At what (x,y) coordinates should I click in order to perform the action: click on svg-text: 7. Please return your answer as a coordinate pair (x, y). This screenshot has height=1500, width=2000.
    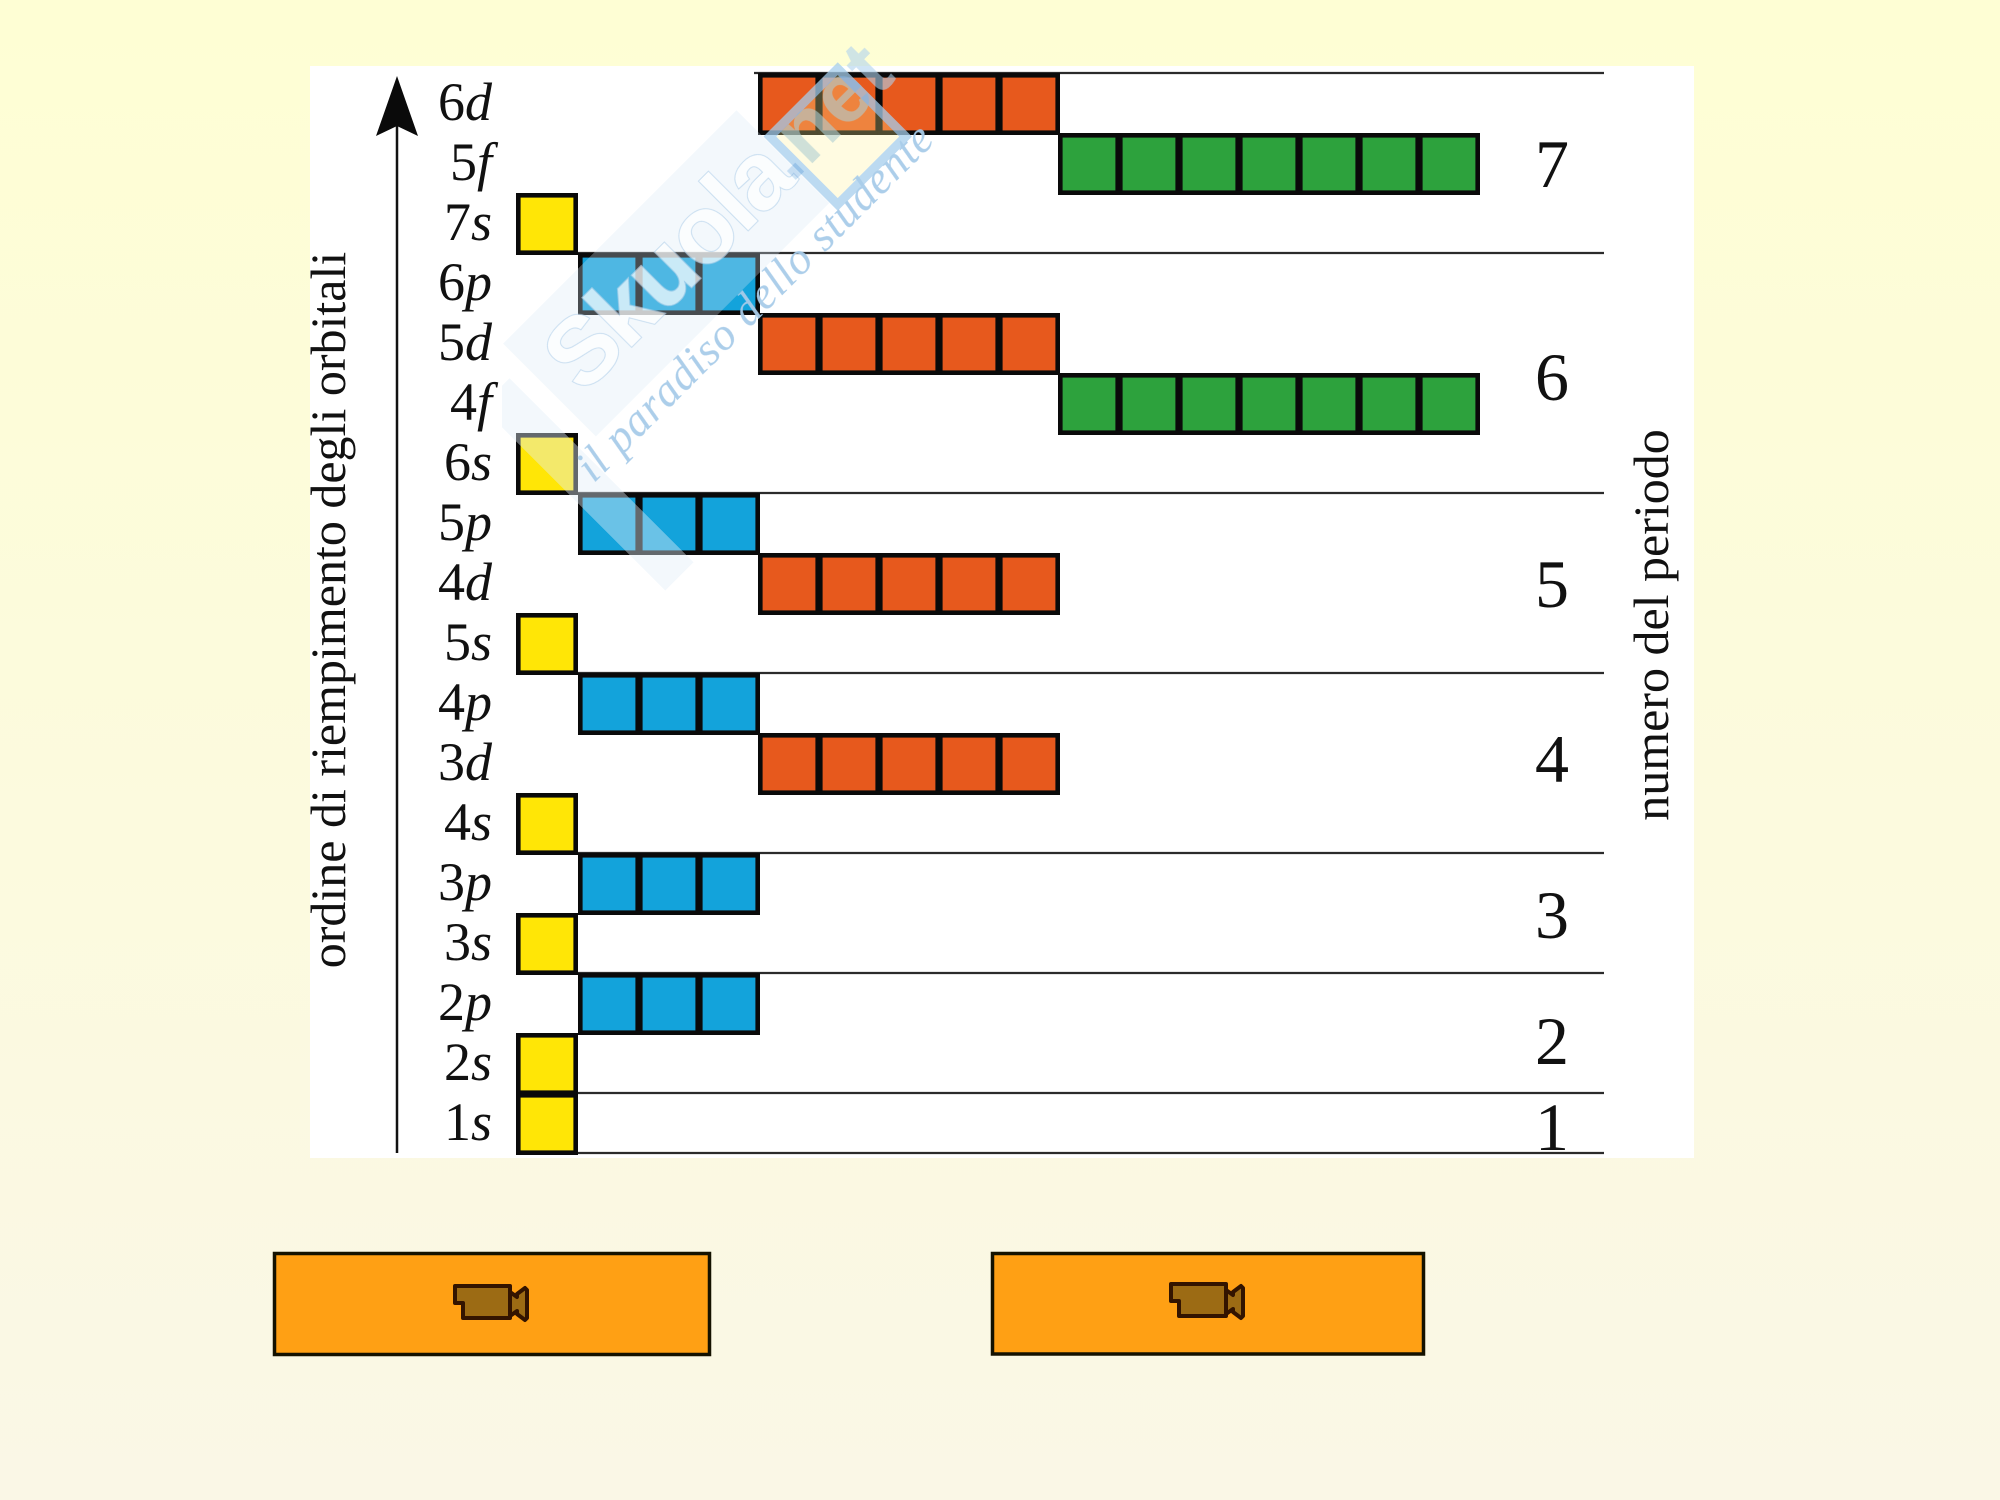
    Looking at the image, I should click on (1552, 164).